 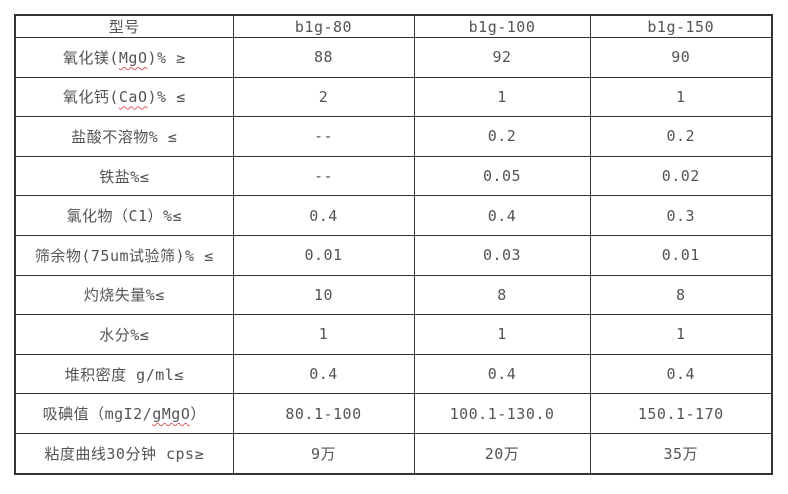 I want to click on row-label: 筛余物(75um试验筛)% ≤, so click(x=124, y=255).